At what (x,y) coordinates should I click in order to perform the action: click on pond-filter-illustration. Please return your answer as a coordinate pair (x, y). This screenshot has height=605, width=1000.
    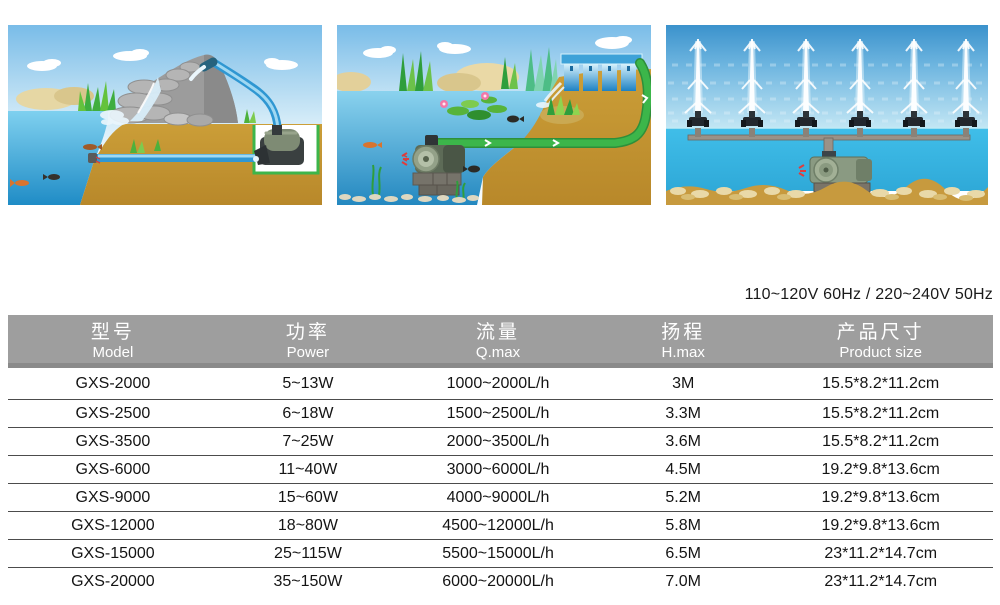
    Looking at the image, I should click on (494, 115).